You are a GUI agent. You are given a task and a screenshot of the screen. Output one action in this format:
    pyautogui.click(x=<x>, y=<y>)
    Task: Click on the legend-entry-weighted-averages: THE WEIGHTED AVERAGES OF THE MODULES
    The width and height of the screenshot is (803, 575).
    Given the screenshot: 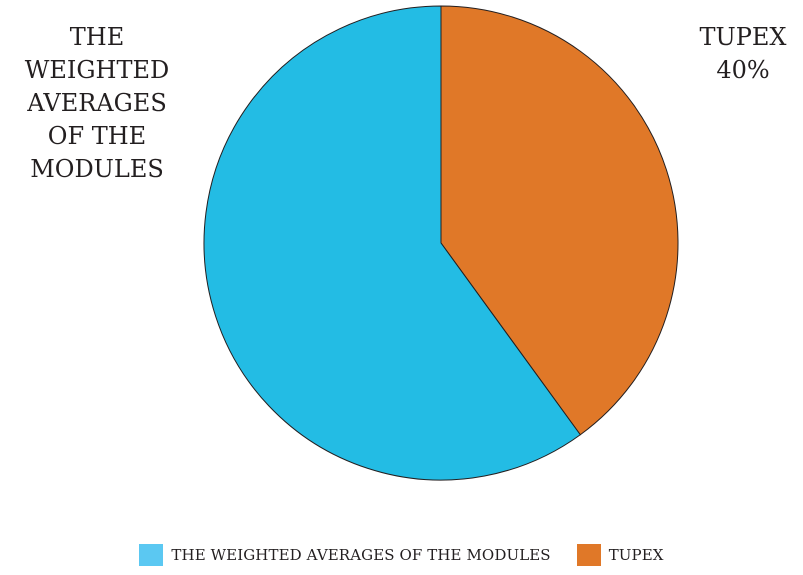 What is the action you would take?
    pyautogui.click(x=345, y=555)
    